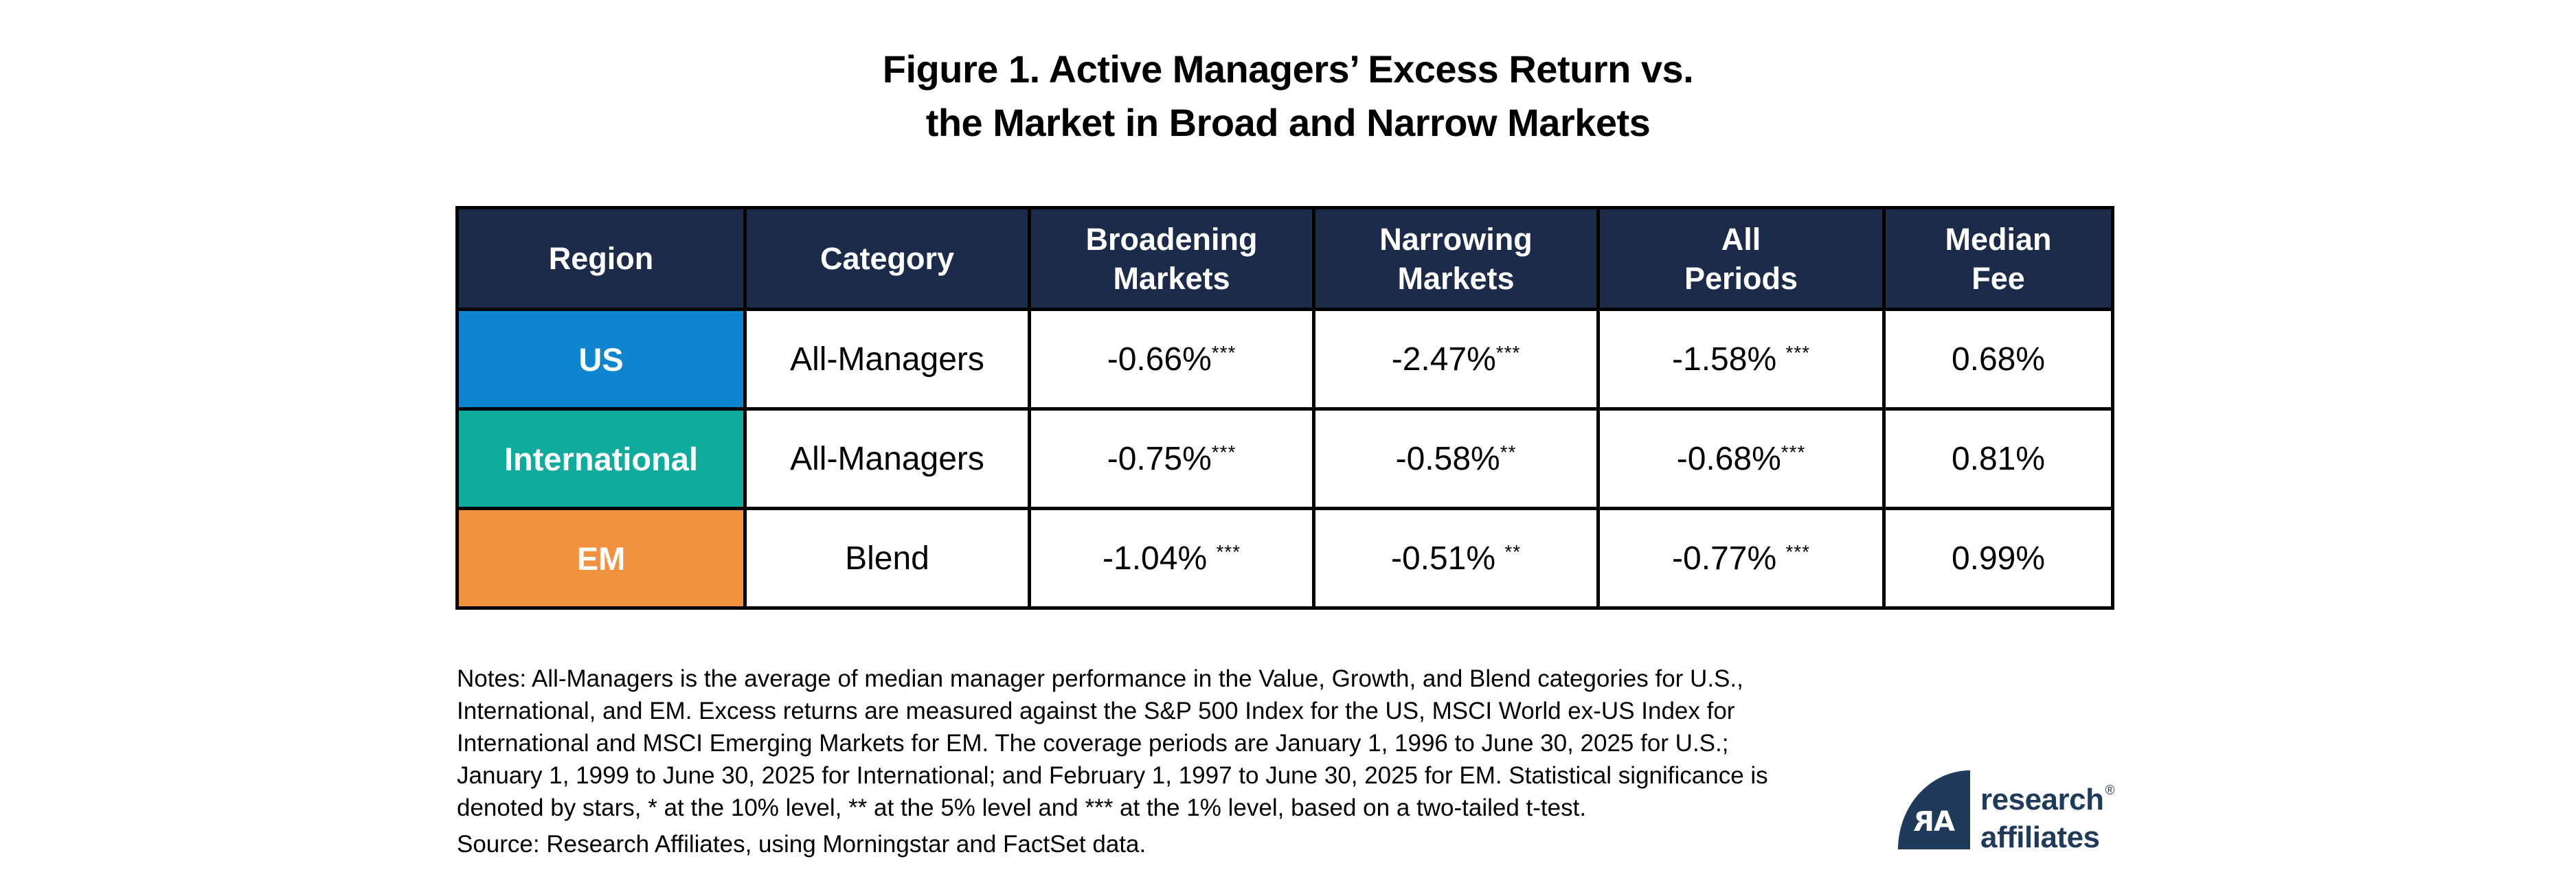 This screenshot has width=2576, height=894. Describe the element at coordinates (1741, 558) in the screenshot. I see `all-periods-value-cell: -0.77% ***` at that location.